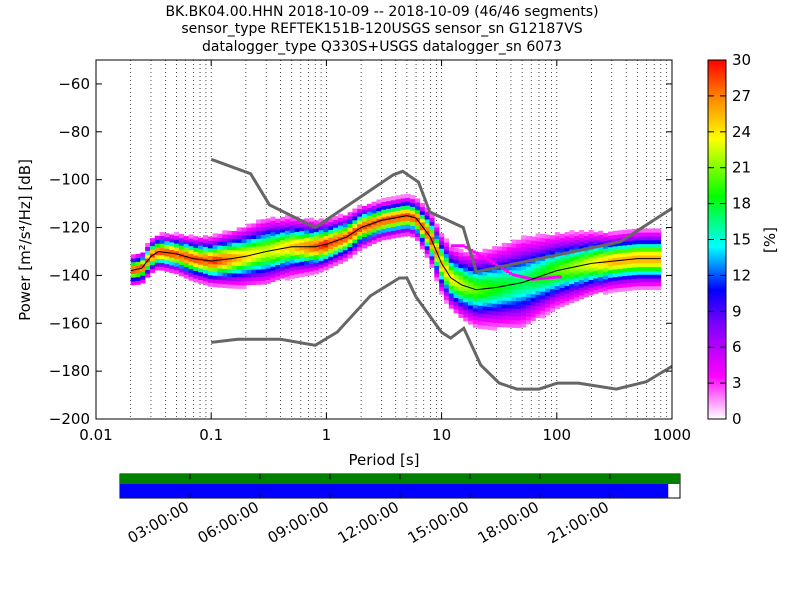 This screenshot has width=800, height=604. What do you see at coordinates (327, 435) in the screenshot?
I see `x-tick-label: 1` at bounding box center [327, 435].